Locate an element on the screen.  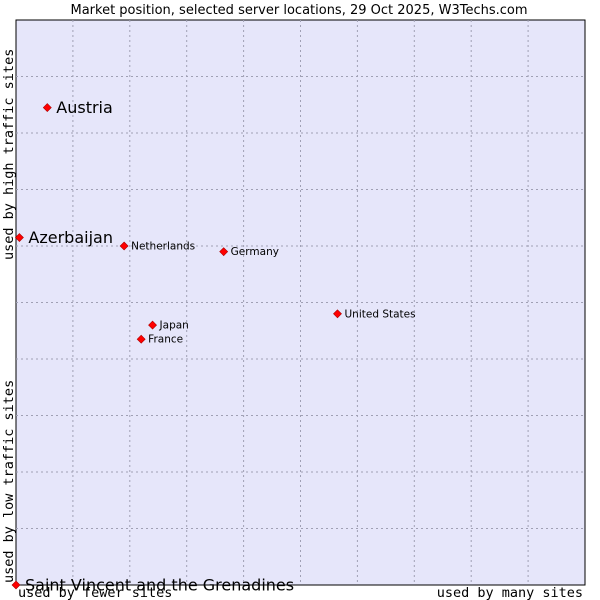
y-axis-label-high: used by high traffic sites is located at coordinates (9, 154).